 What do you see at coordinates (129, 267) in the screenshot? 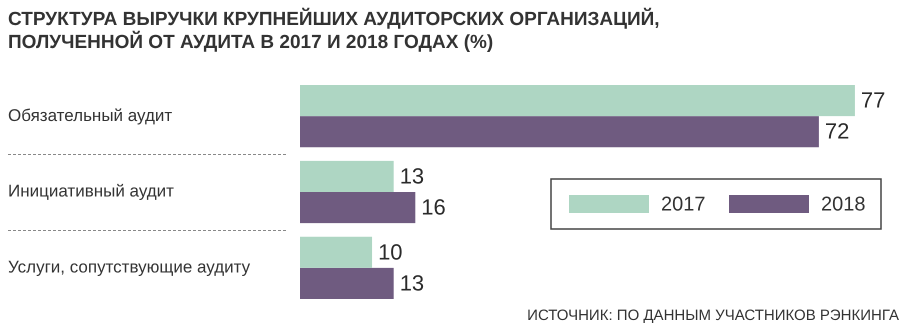
I see `y-tick-label: Услуги, сопутствующие аудиту` at bounding box center [129, 267].